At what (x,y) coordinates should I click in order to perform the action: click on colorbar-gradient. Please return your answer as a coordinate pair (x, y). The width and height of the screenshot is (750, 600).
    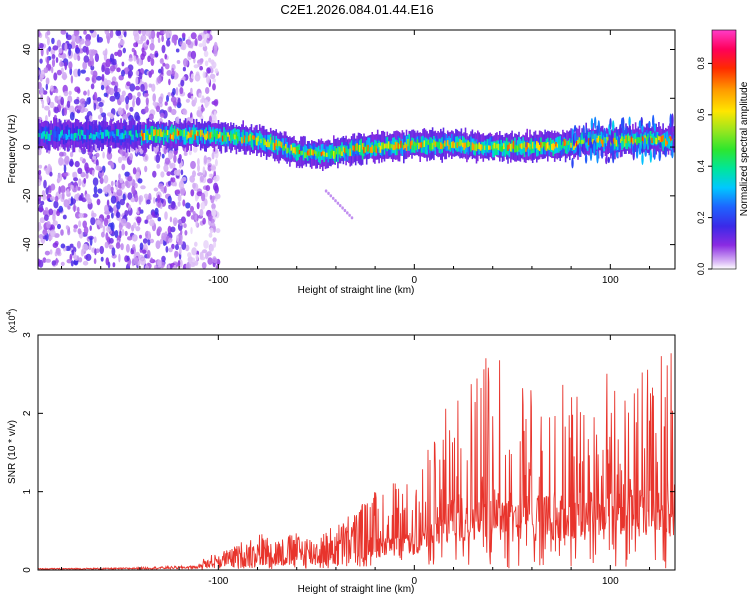
    Looking at the image, I should click on (724, 149).